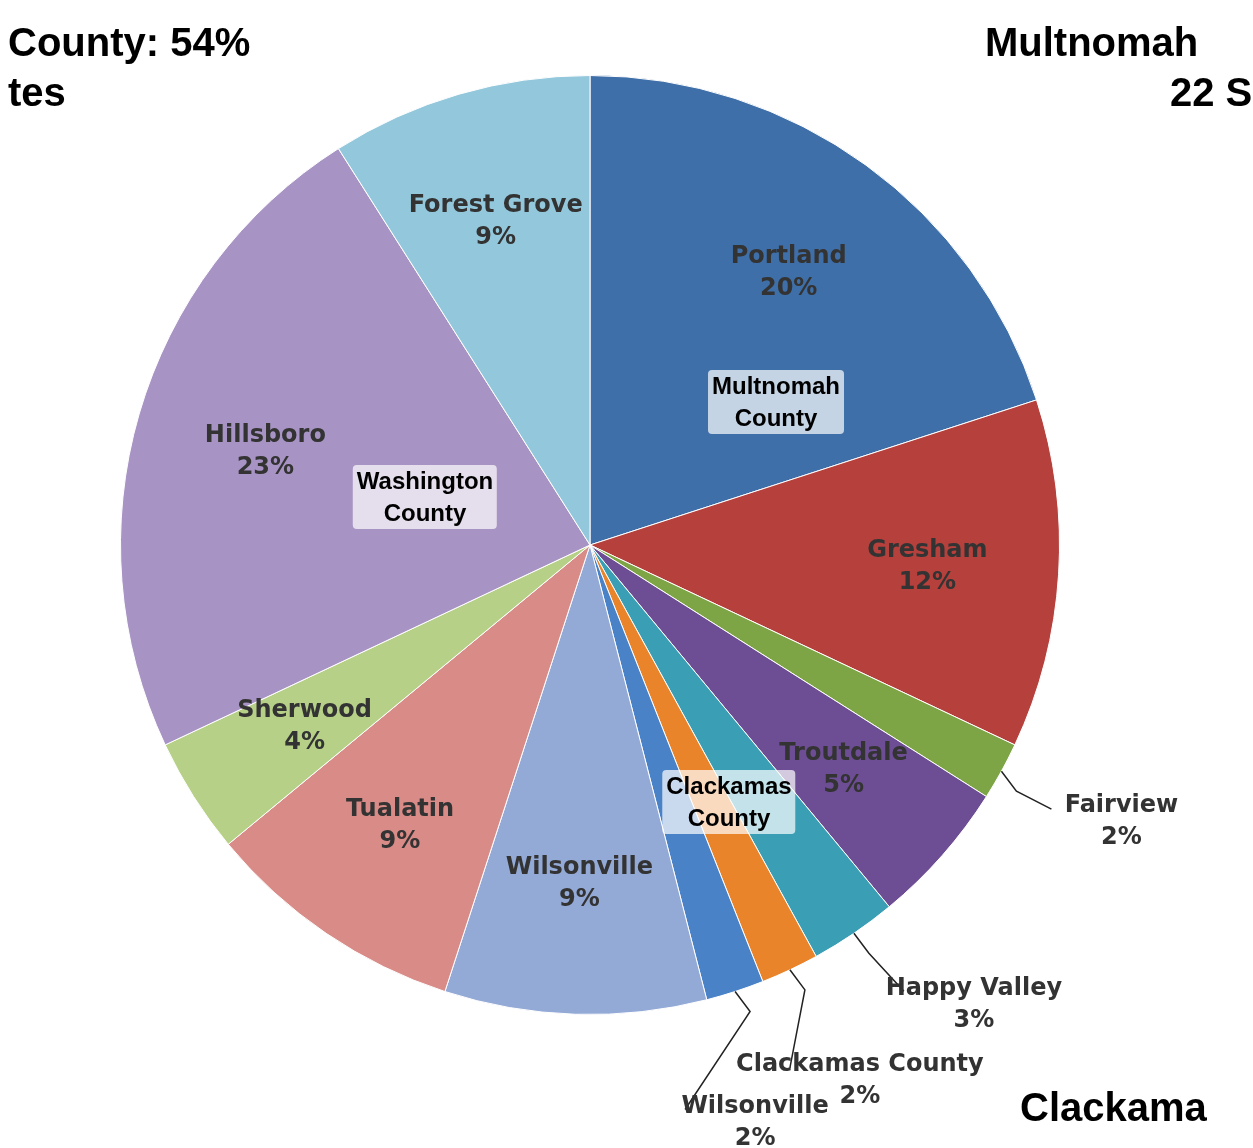 The height and width of the screenshot is (1148, 1253). Describe the element at coordinates (304, 741) in the screenshot. I see `data-label: 4%` at that location.